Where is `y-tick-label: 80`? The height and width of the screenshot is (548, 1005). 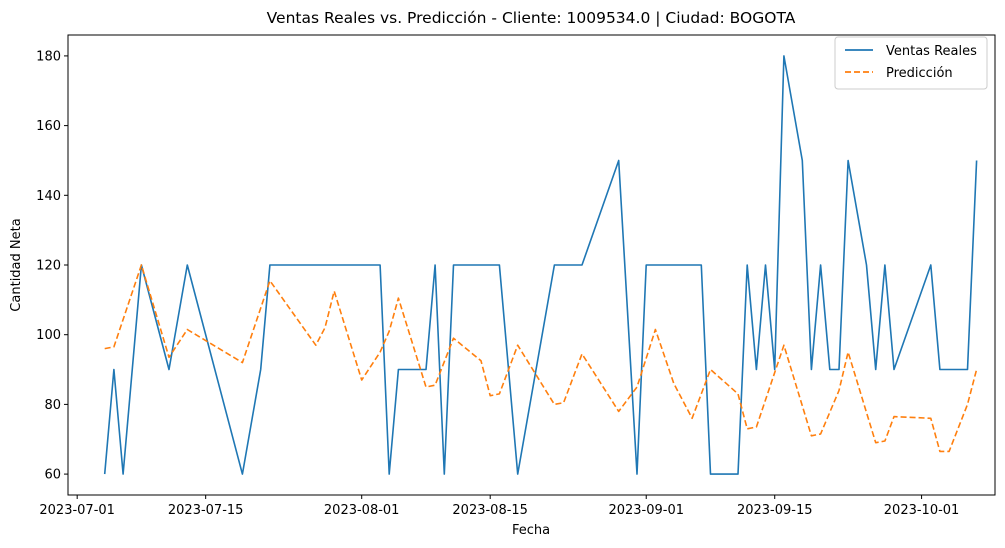
y-tick-label: 80 is located at coordinates (52, 405).